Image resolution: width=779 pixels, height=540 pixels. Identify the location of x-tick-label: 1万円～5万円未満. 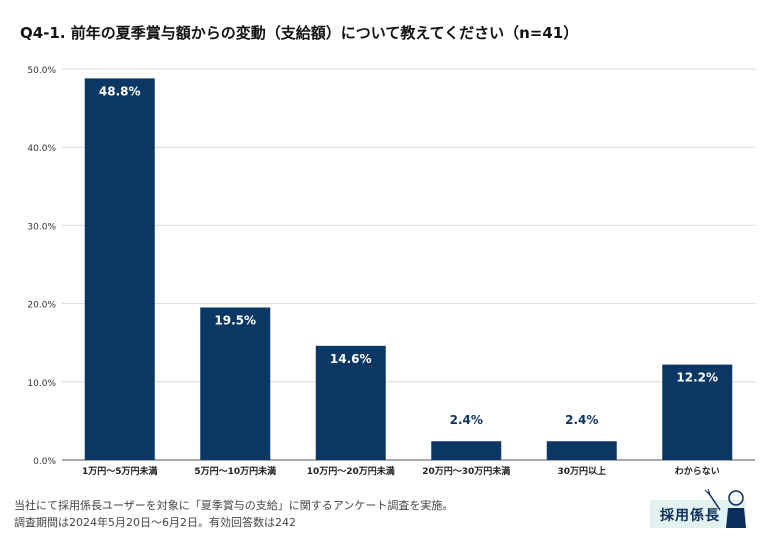
(120, 471).